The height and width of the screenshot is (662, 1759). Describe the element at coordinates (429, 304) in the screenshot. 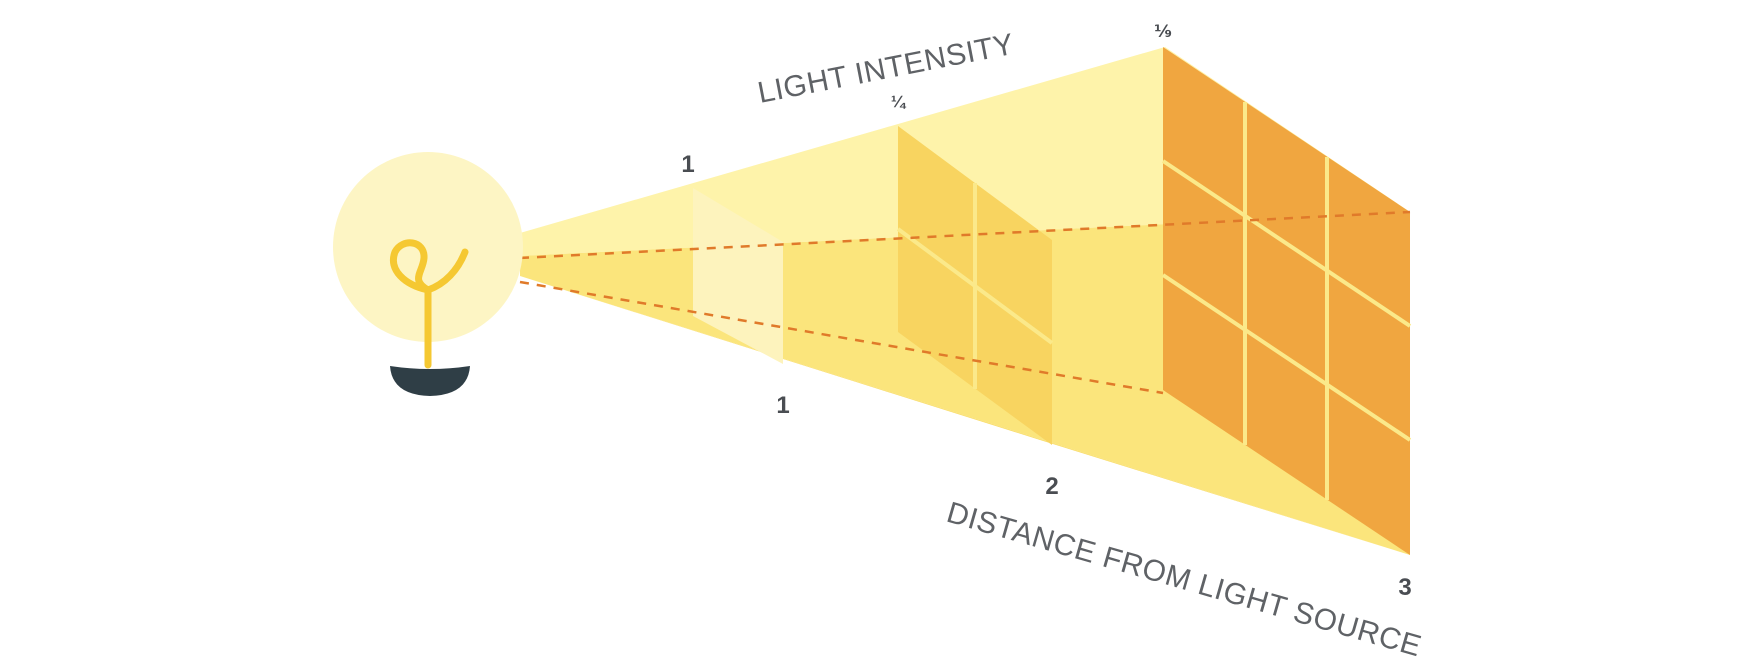

I see `filament-icon` at that location.